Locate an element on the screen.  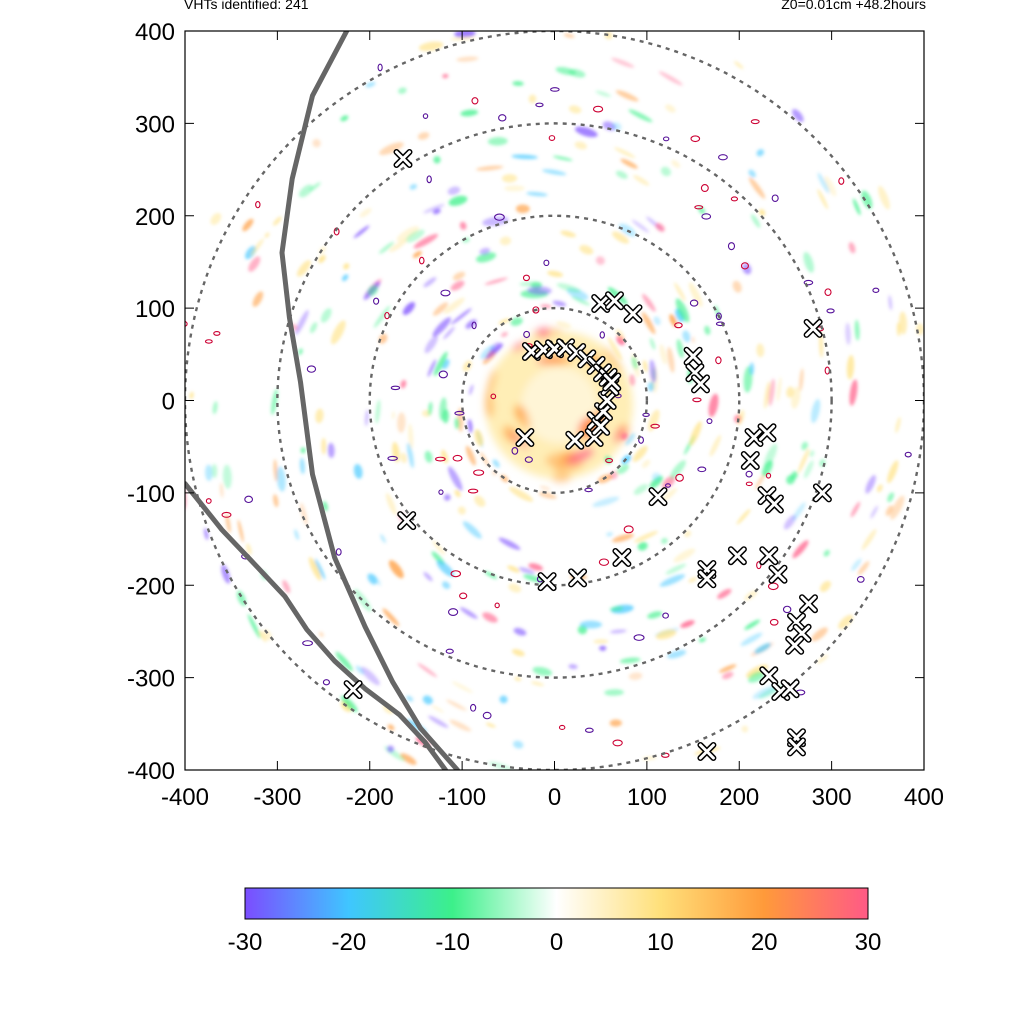
colorbar-tick-label: 30 is located at coordinates (868, 942).